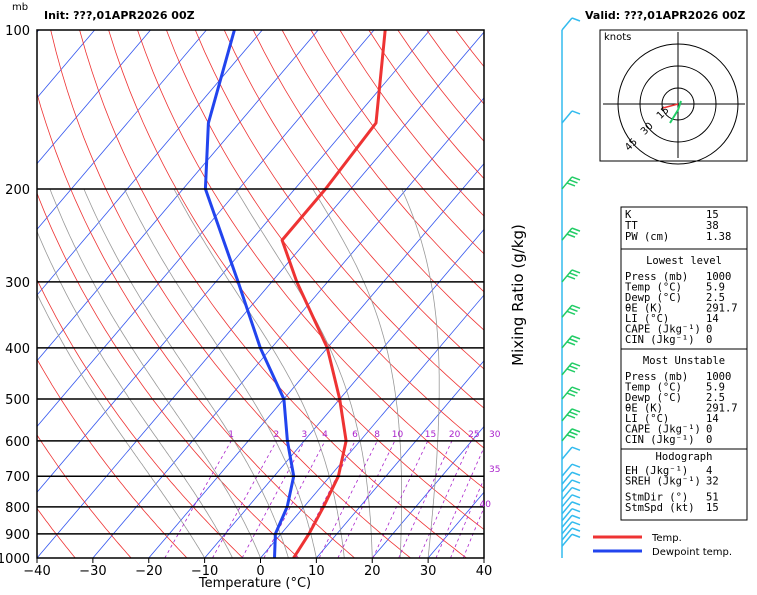 This screenshot has height=595, width=757. Describe the element at coordinates (484, 571) in the screenshot. I see `x-tick-label: 40` at that location.